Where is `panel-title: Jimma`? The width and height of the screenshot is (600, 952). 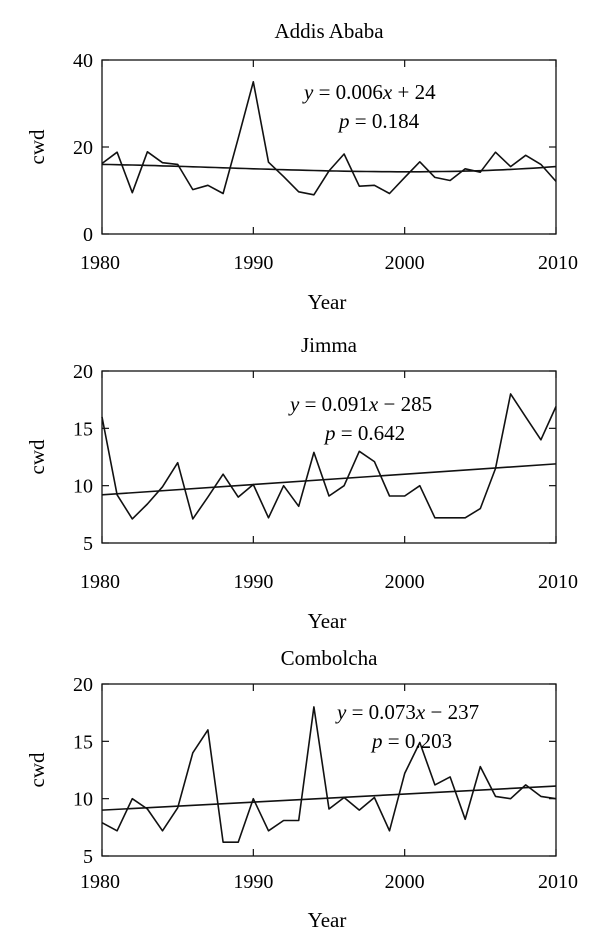 panel-title: Jimma is located at coordinates (329, 345).